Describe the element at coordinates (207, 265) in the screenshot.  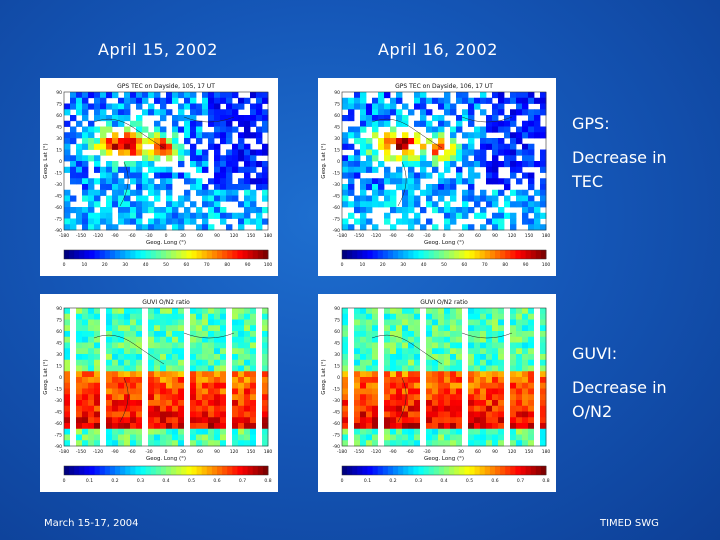
I see `colorbar-tick-label: 70` at that location.